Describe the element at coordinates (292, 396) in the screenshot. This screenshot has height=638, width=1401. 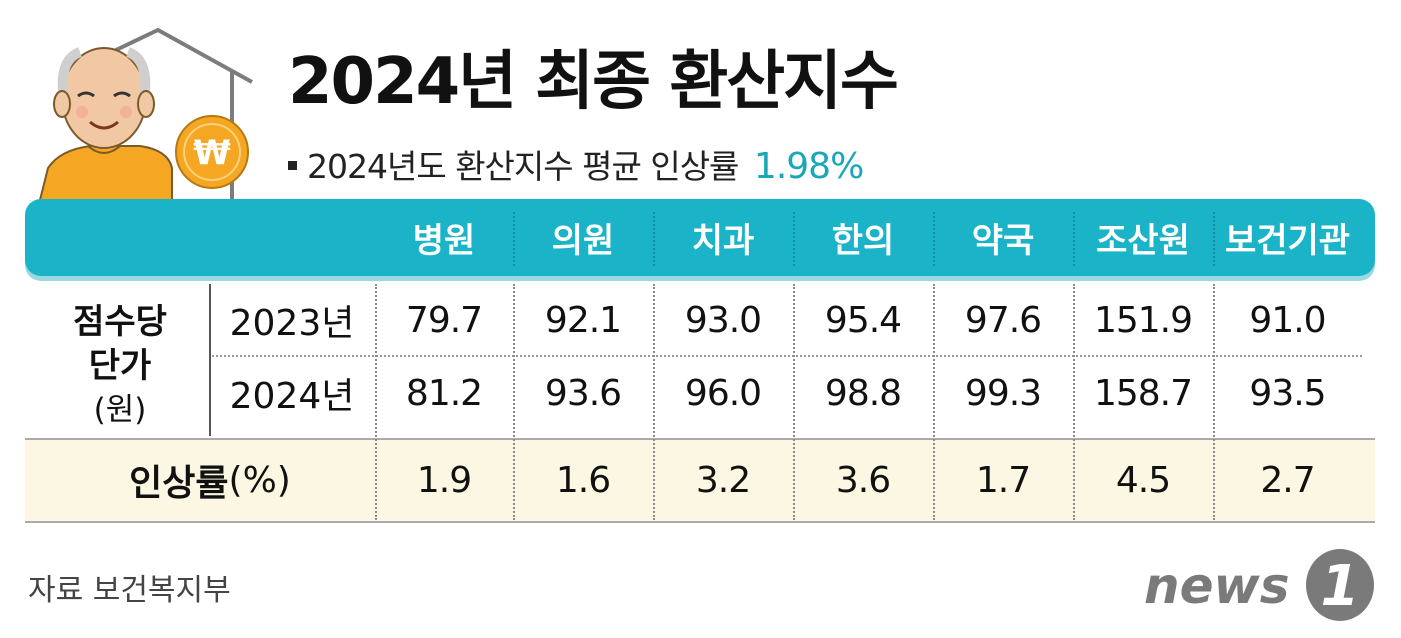
I see `row-label: 2024년` at that location.